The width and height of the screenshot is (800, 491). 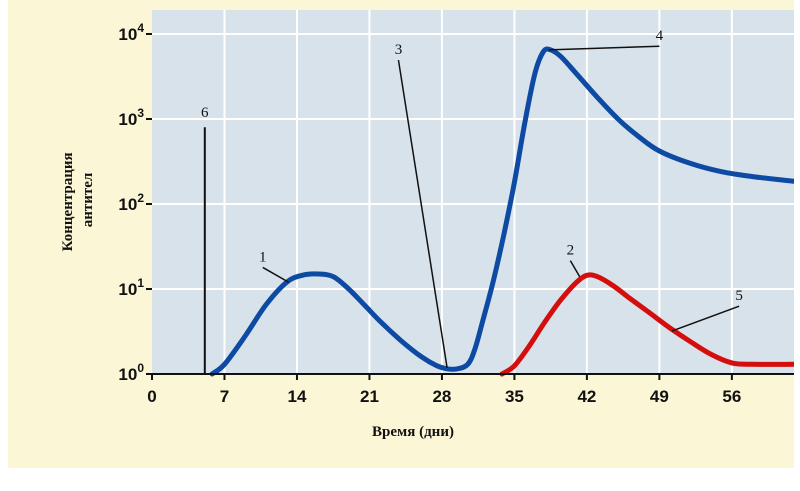 I want to click on x-tick-label: 21, so click(x=369, y=396).